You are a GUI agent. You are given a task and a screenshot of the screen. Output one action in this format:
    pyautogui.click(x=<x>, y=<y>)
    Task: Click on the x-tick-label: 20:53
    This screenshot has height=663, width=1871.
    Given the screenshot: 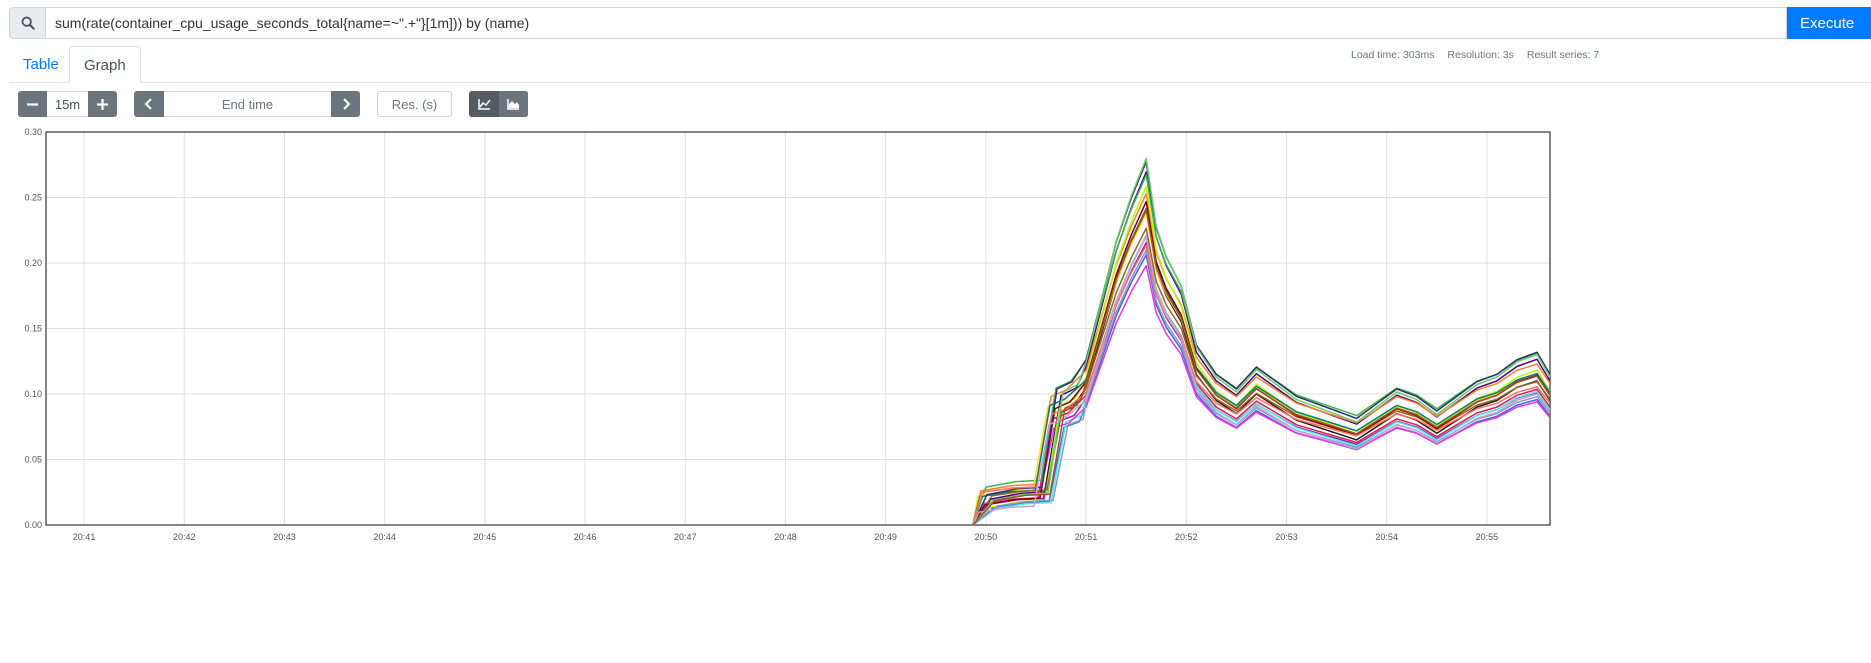 What is the action you would take?
    pyautogui.click(x=1286, y=537)
    